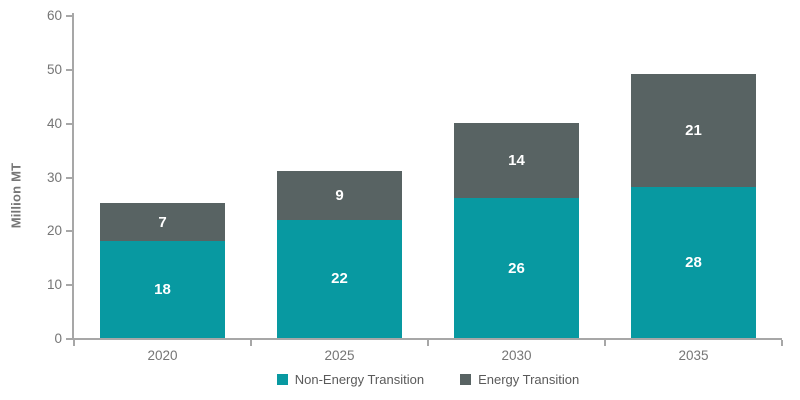 The height and width of the screenshot is (400, 800). Describe the element at coordinates (339, 355) in the screenshot. I see `x-tick-label: 2025` at that location.